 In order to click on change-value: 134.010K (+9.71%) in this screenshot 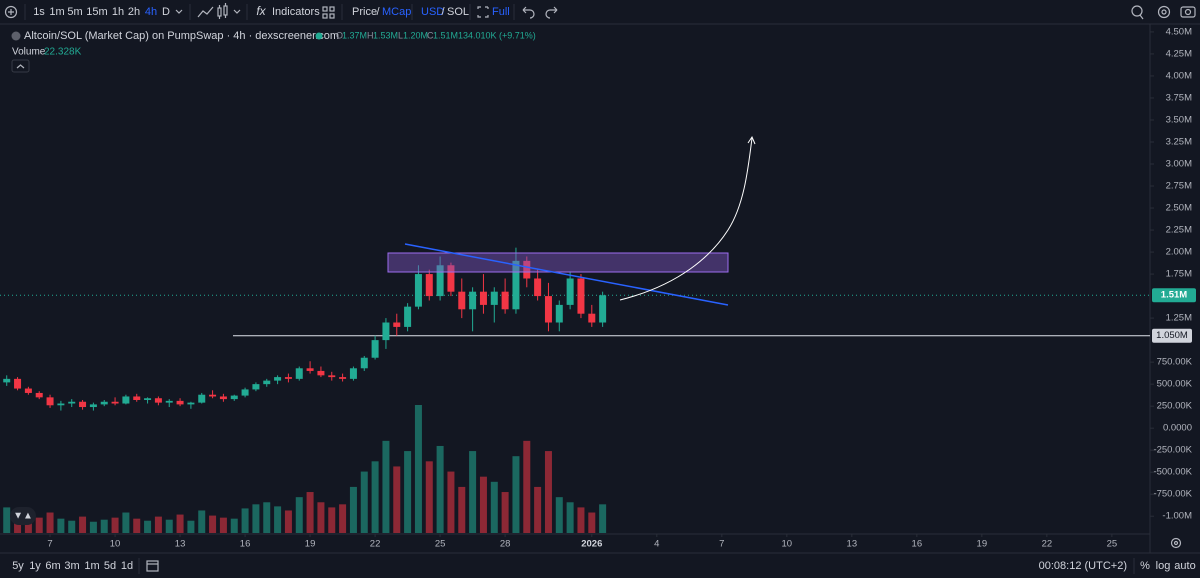, I will do `click(497, 35)`.